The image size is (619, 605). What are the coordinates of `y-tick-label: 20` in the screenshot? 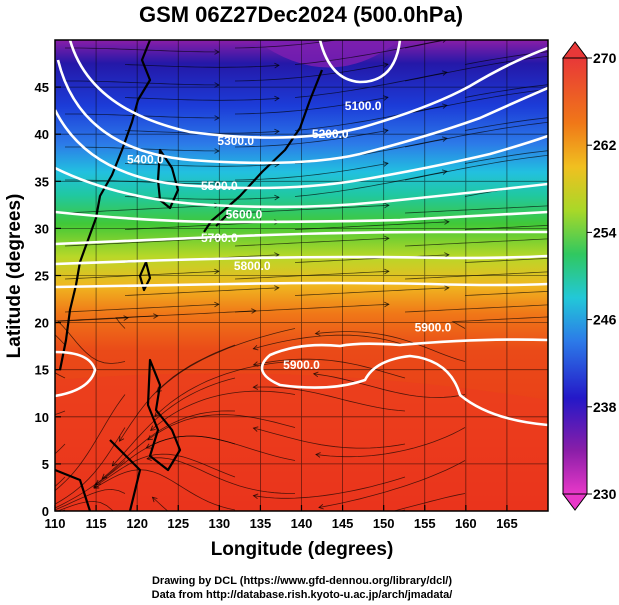 It's located at (42, 323).